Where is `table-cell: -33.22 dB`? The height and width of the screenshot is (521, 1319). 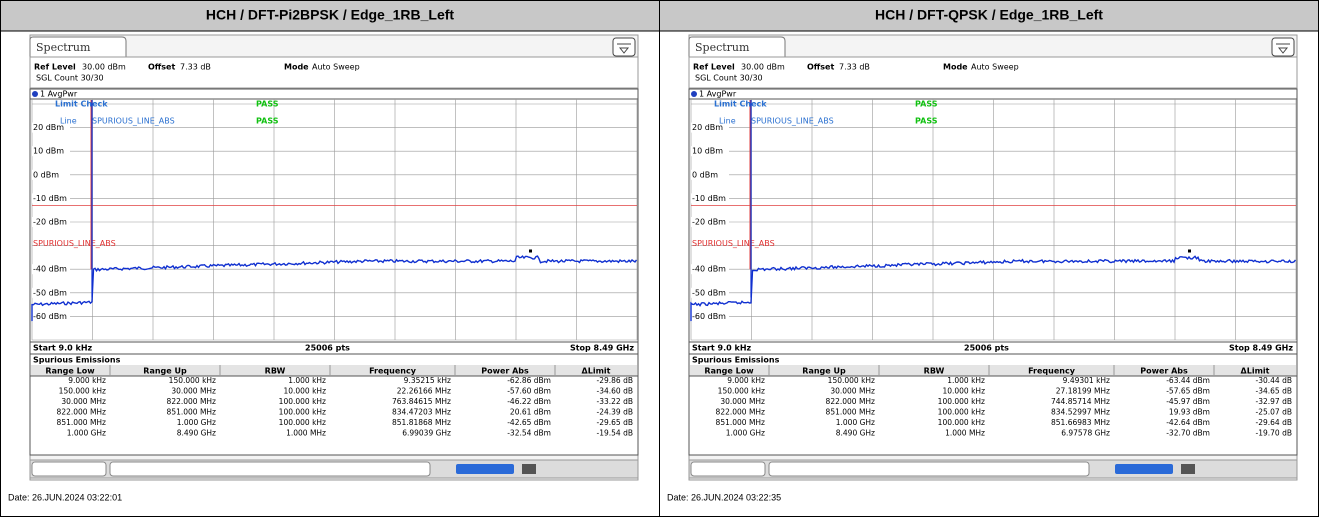 table-cell: -33.22 dB is located at coordinates (615, 401).